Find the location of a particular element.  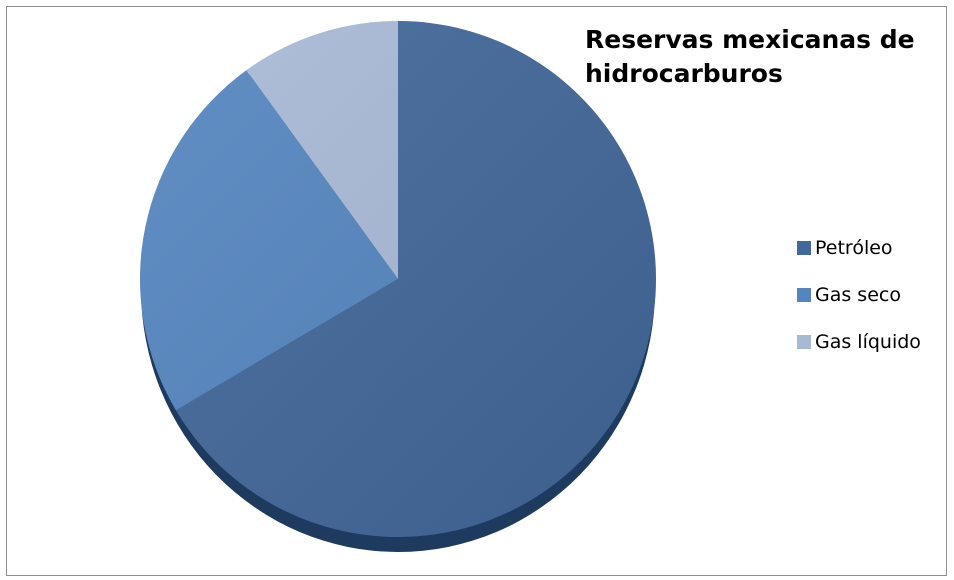

legend-item-petroleo: Petróleo is located at coordinates (859, 248).